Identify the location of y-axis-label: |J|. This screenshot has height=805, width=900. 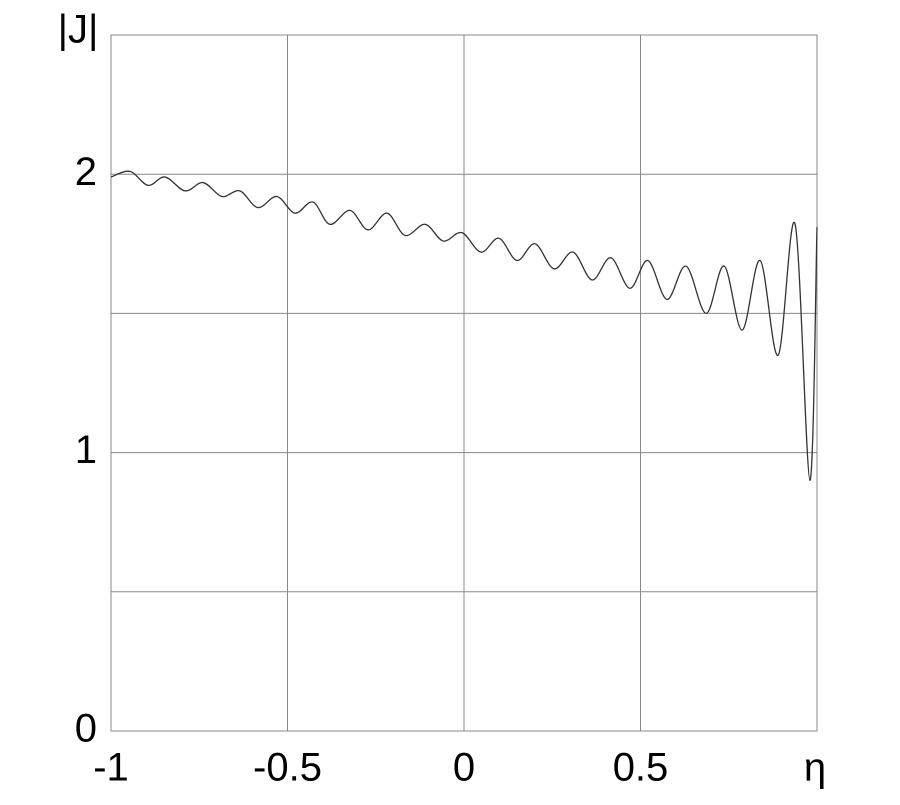
(78, 30).